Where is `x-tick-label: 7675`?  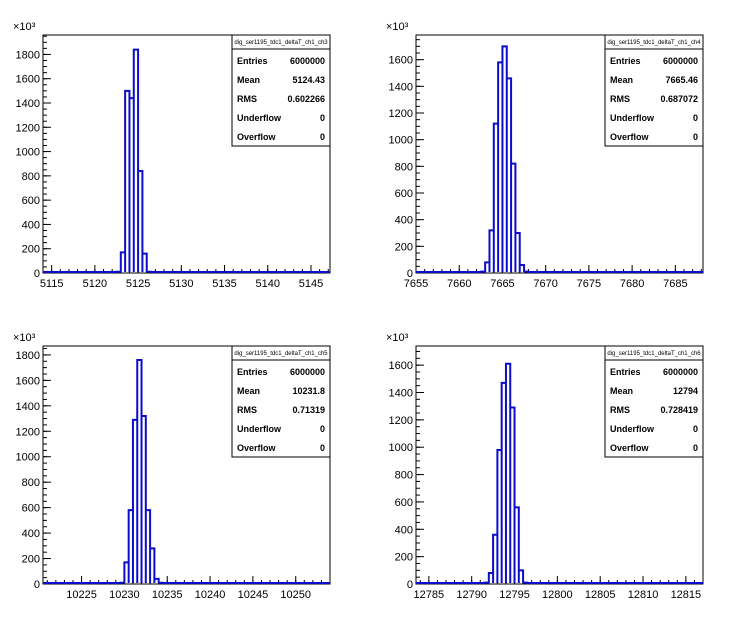 x-tick-label: 7675 is located at coordinates (589, 284).